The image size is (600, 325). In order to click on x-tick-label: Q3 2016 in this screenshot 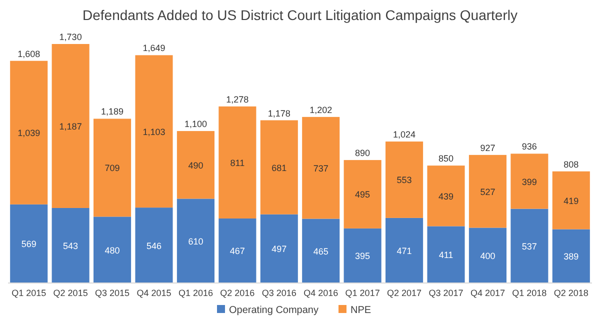, I will do `click(279, 293)`.